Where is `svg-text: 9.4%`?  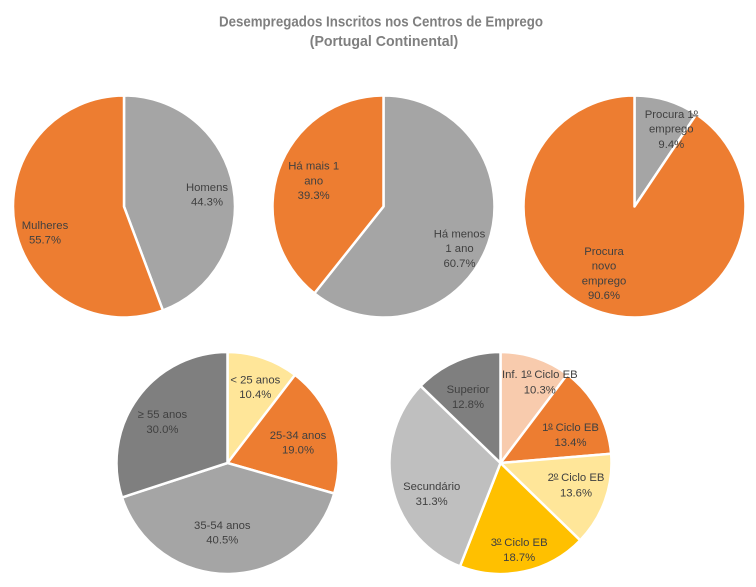 svg-text: 9.4% is located at coordinates (671, 145).